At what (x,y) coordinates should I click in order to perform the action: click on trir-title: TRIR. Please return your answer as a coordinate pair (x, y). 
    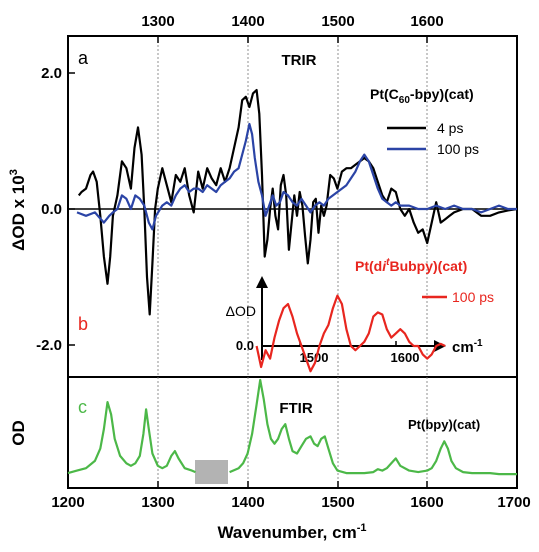
    Looking at the image, I should click on (299, 60).